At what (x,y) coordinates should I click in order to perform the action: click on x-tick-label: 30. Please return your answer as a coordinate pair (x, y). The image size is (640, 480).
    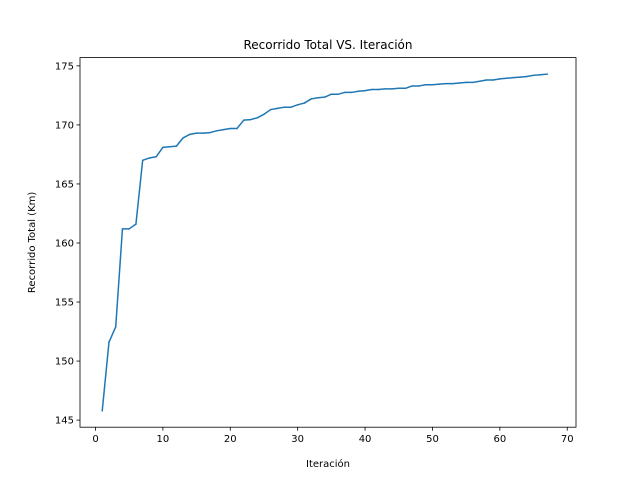
    Looking at the image, I should click on (297, 439).